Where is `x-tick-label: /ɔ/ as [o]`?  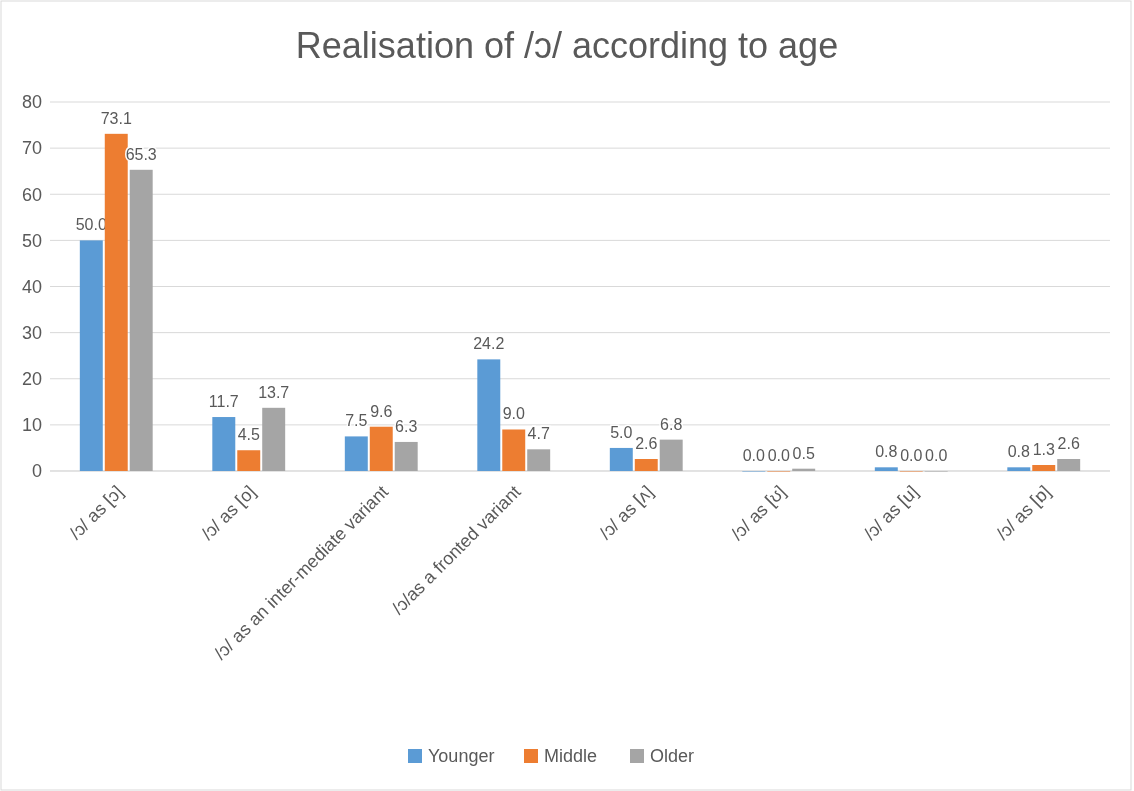 x-tick-label: /ɔ/ as [o] is located at coordinates (228, 512).